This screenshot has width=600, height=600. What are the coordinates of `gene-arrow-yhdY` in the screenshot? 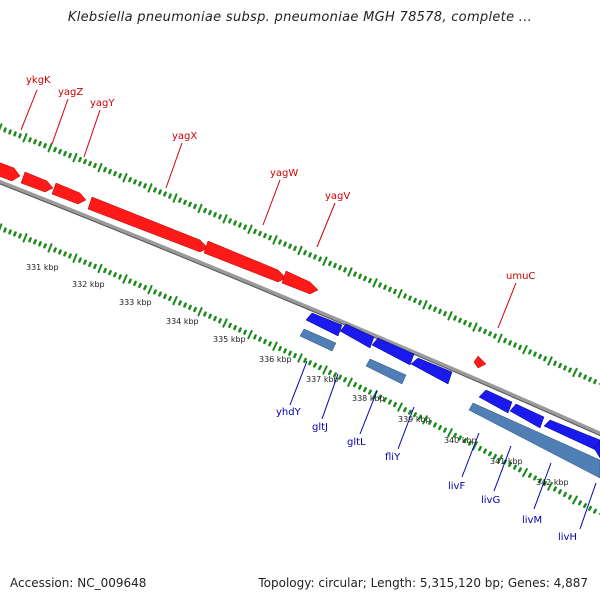 It's located at (324, 324).